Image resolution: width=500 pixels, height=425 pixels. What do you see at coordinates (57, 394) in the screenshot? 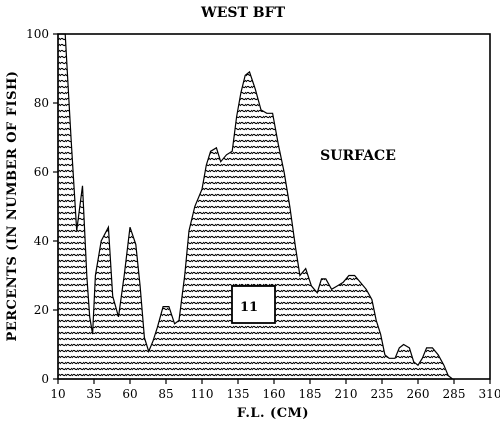
I see `x-tick-label: 10` at bounding box center [57, 394].